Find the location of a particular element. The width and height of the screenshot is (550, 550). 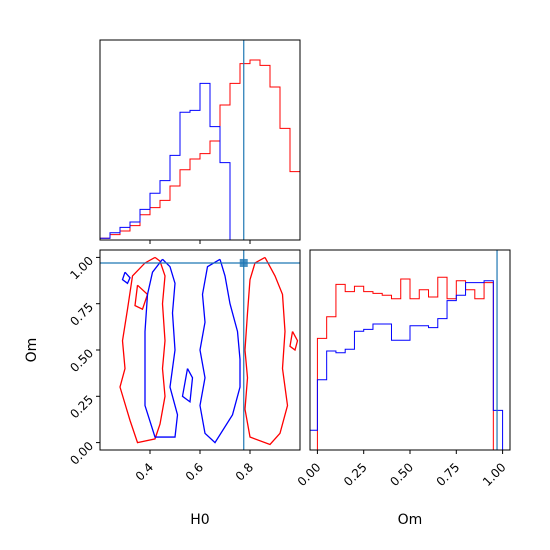

h0-axis-label: H0 is located at coordinates (199, 520).